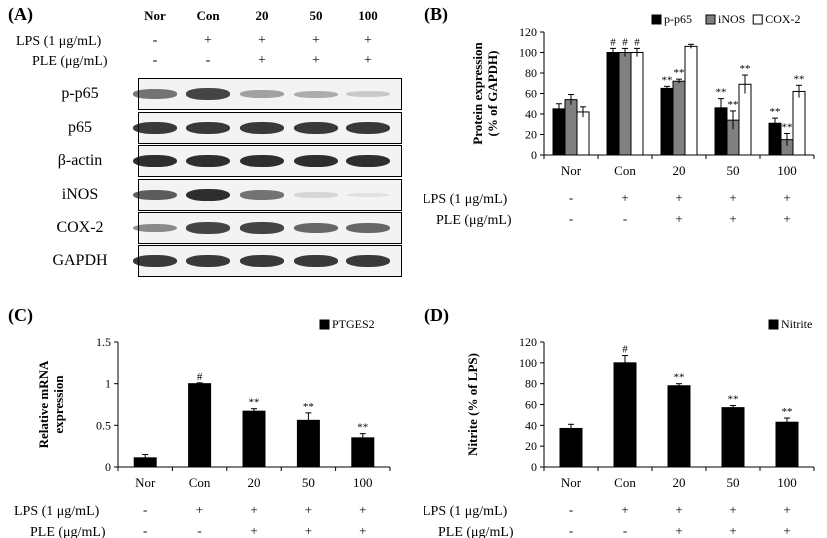 This screenshot has height=538, width=827. I want to click on blot-lps-sign: -, so click(155, 40).